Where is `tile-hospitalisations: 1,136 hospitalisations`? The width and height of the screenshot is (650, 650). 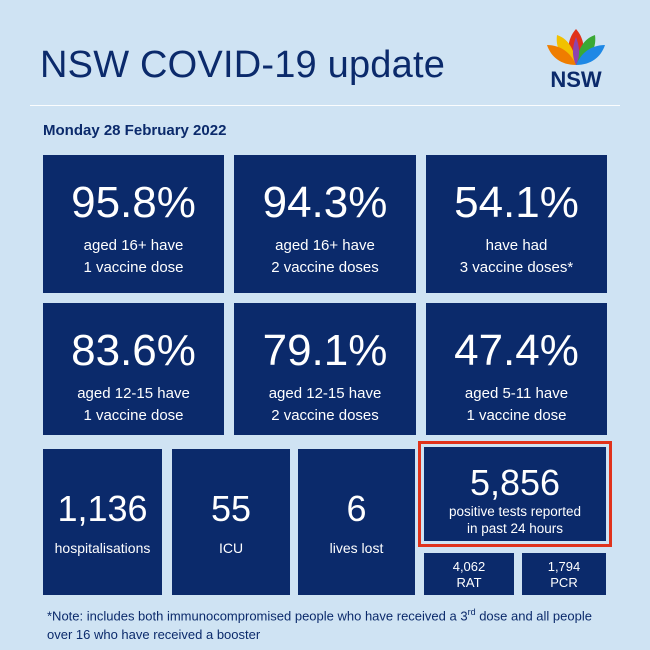
tile-hospitalisations: 1,136 hospitalisations is located at coordinates (102, 522).